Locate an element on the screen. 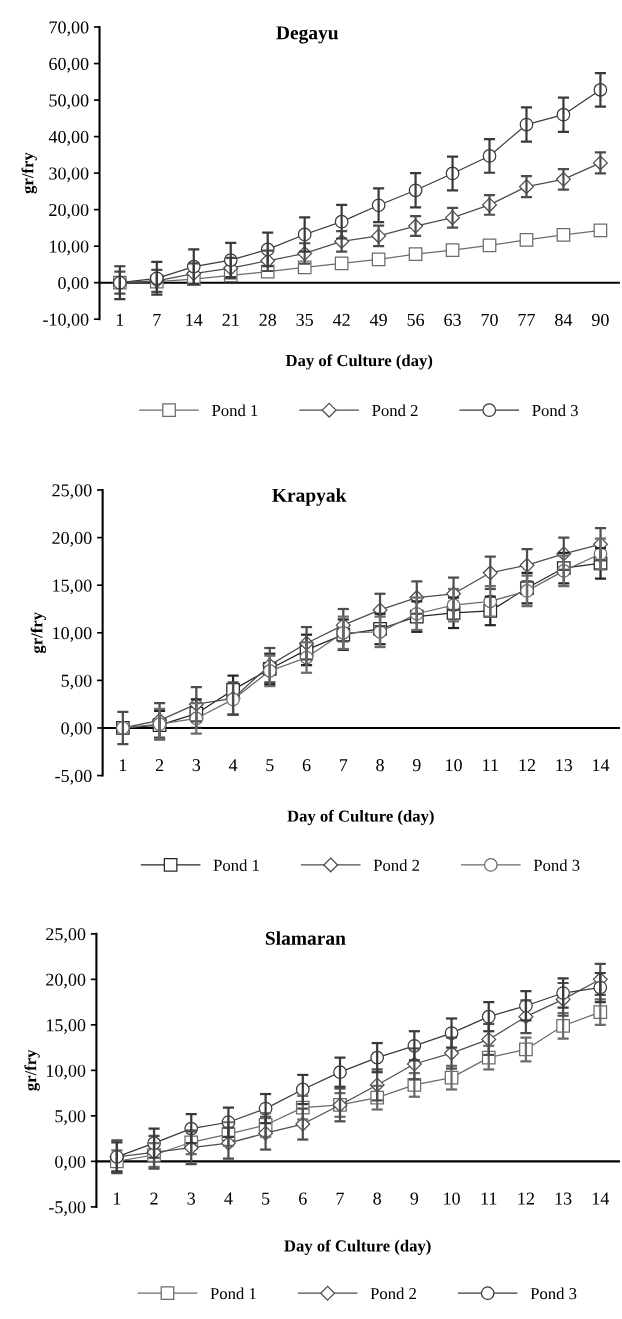 The height and width of the screenshot is (1319, 622). x-tick-label: 77 is located at coordinates (526, 319).